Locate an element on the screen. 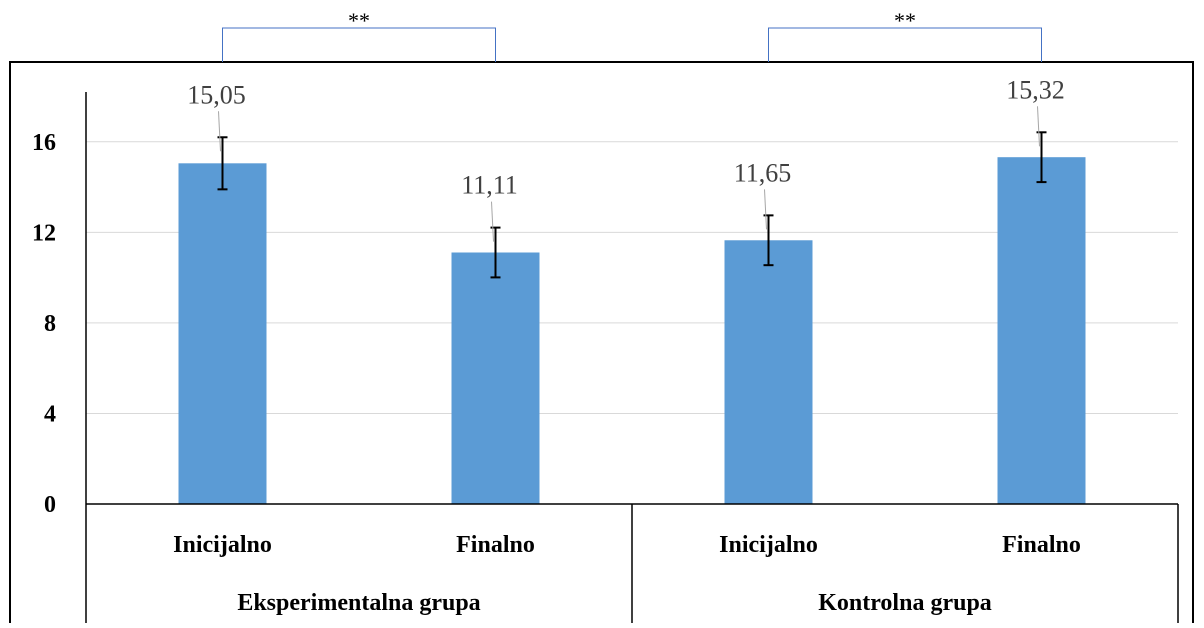  data-label: 11,11 is located at coordinates (489, 185).